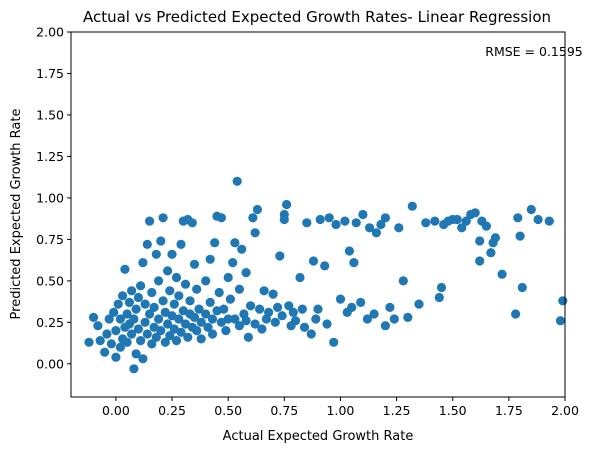 This screenshot has width=591, height=453. I want to click on x-tick-label: 0.50, so click(228, 410).